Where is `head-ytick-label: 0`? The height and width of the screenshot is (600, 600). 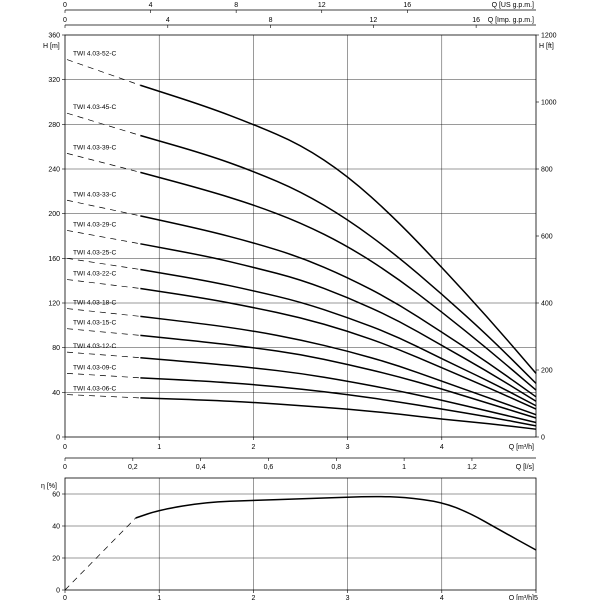 head-ytick-label: 0 is located at coordinates (58, 438).